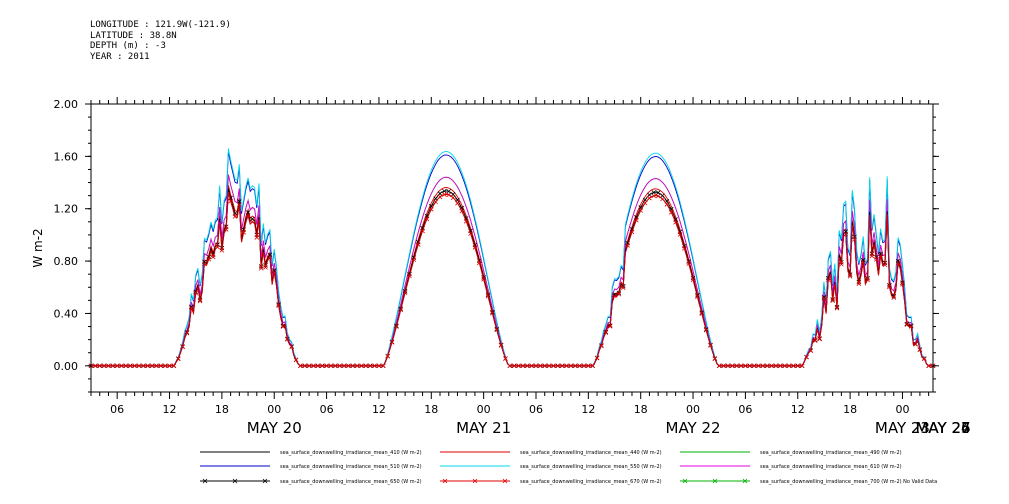 This screenshot has height=504, width=1009. I want to click on x-day-label: MAY 24, so click(942, 428).